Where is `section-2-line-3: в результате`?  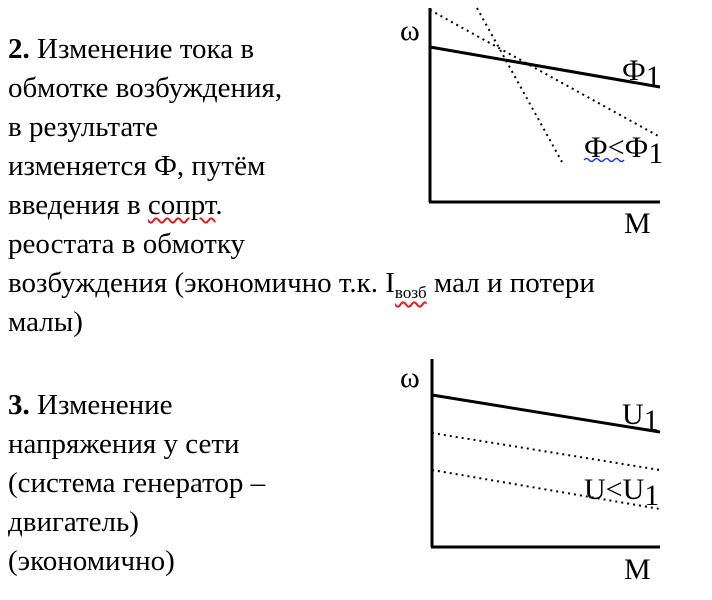
section-2-line-3: в результате is located at coordinates (83, 127).